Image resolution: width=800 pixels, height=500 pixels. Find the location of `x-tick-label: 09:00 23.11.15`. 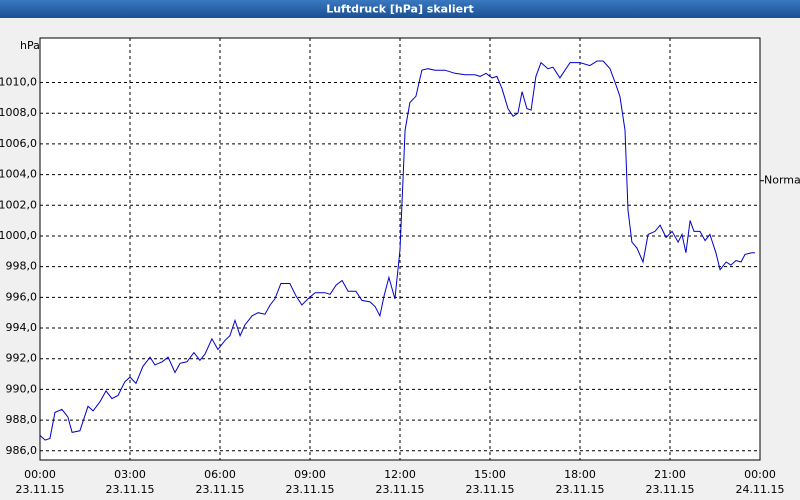

x-tick-label: 09:00 23.11.15 is located at coordinates (310, 482).